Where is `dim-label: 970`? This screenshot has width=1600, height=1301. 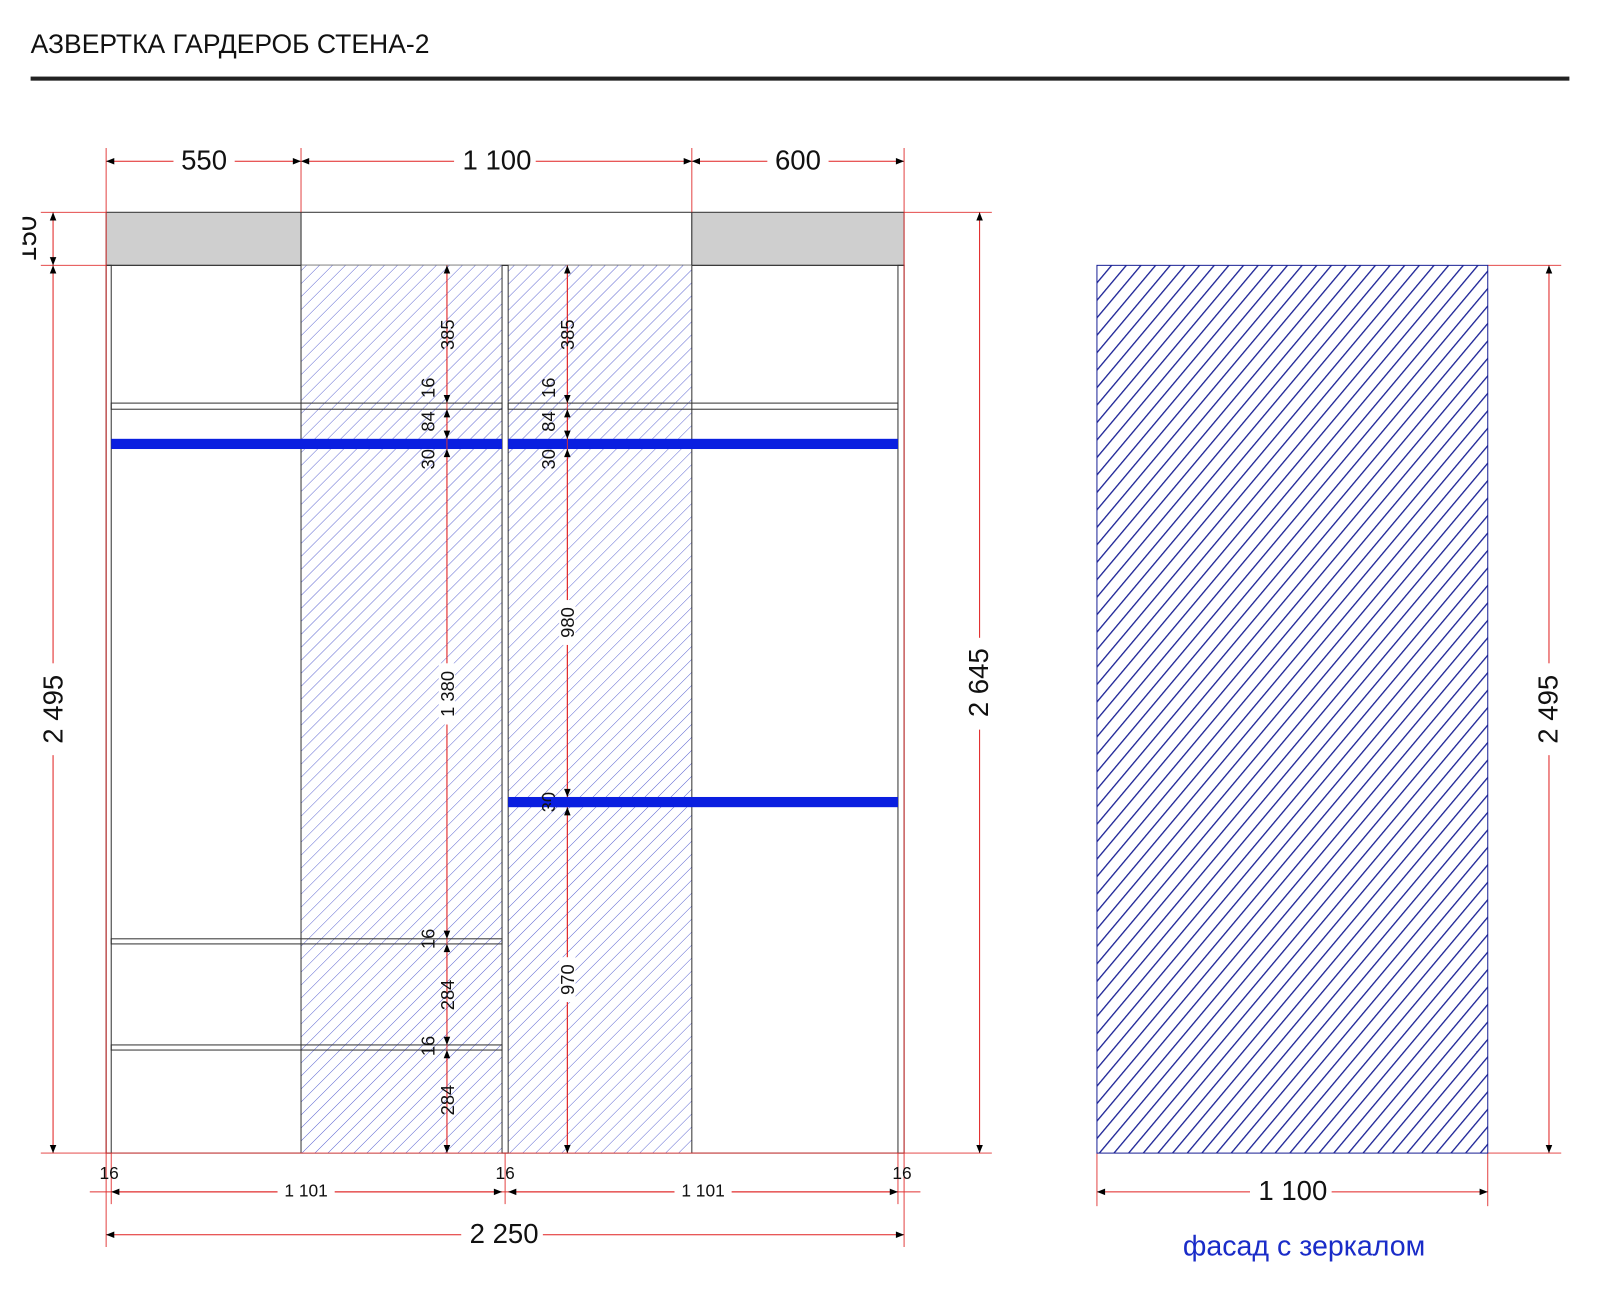 dim-label: 970 is located at coordinates (567, 979).